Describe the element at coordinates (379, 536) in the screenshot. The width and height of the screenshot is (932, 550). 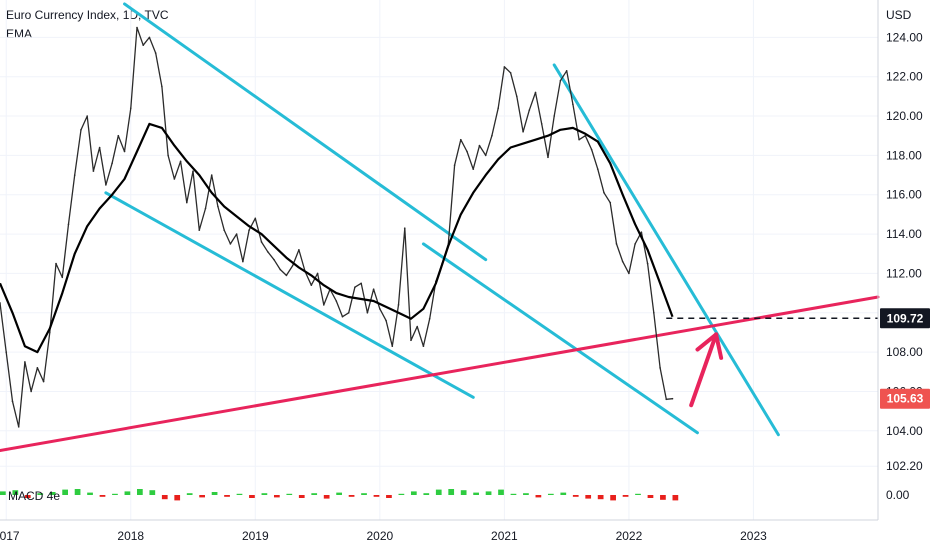
I see `x-tick-label: 2020` at that location.